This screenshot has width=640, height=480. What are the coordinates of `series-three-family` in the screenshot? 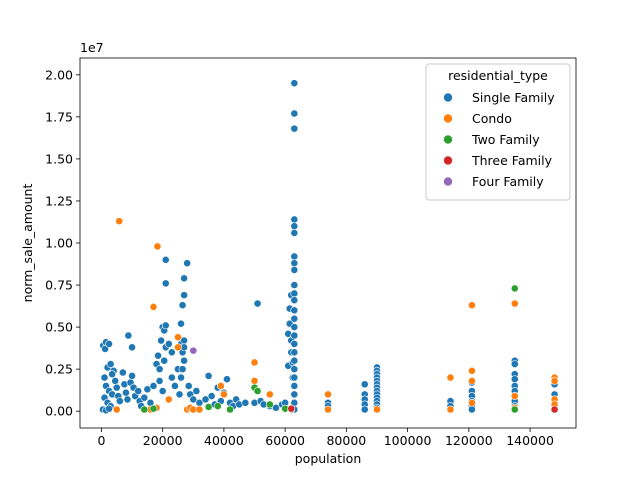 It's located at (423, 409).